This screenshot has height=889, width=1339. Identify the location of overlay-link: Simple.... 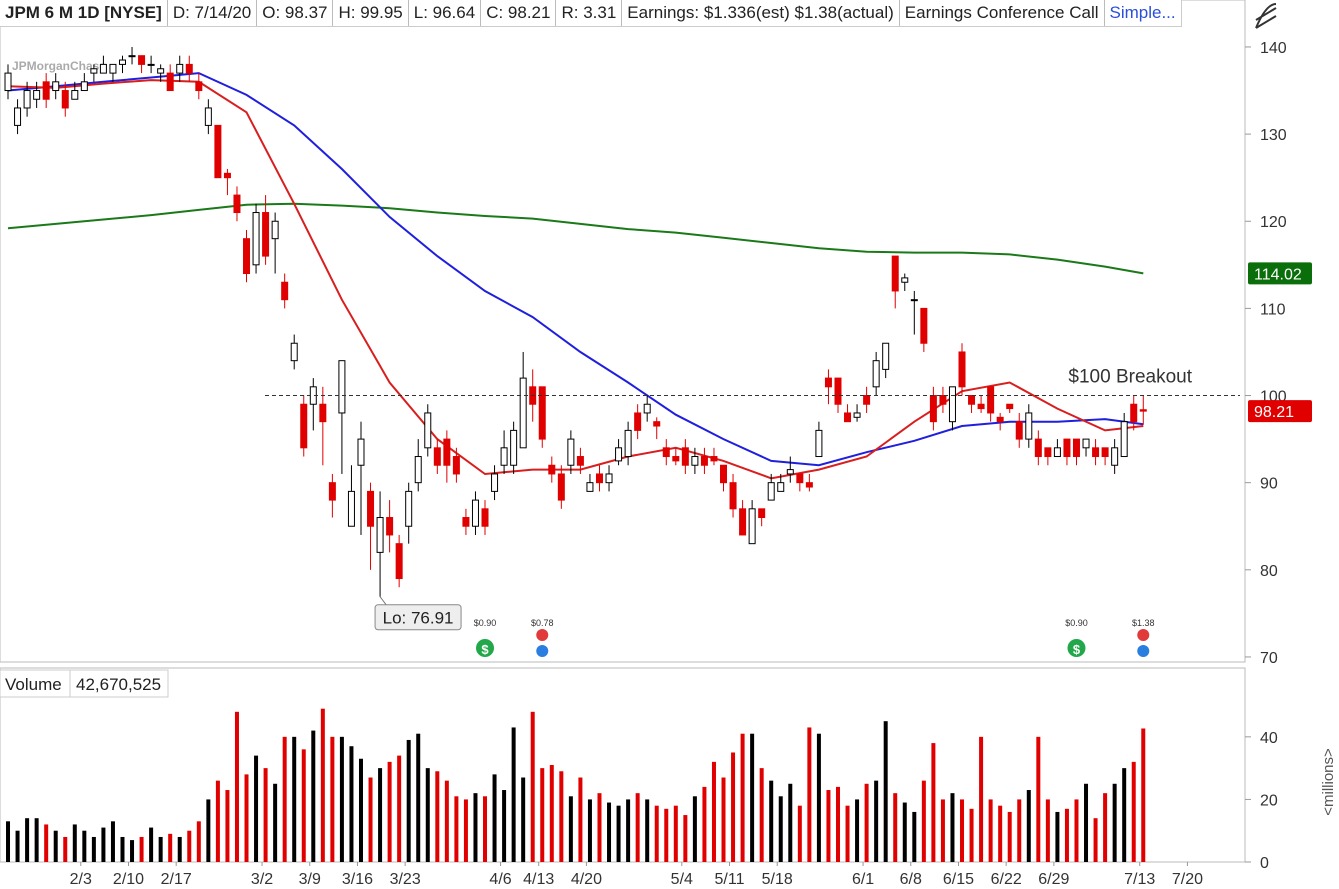
(1142, 12).